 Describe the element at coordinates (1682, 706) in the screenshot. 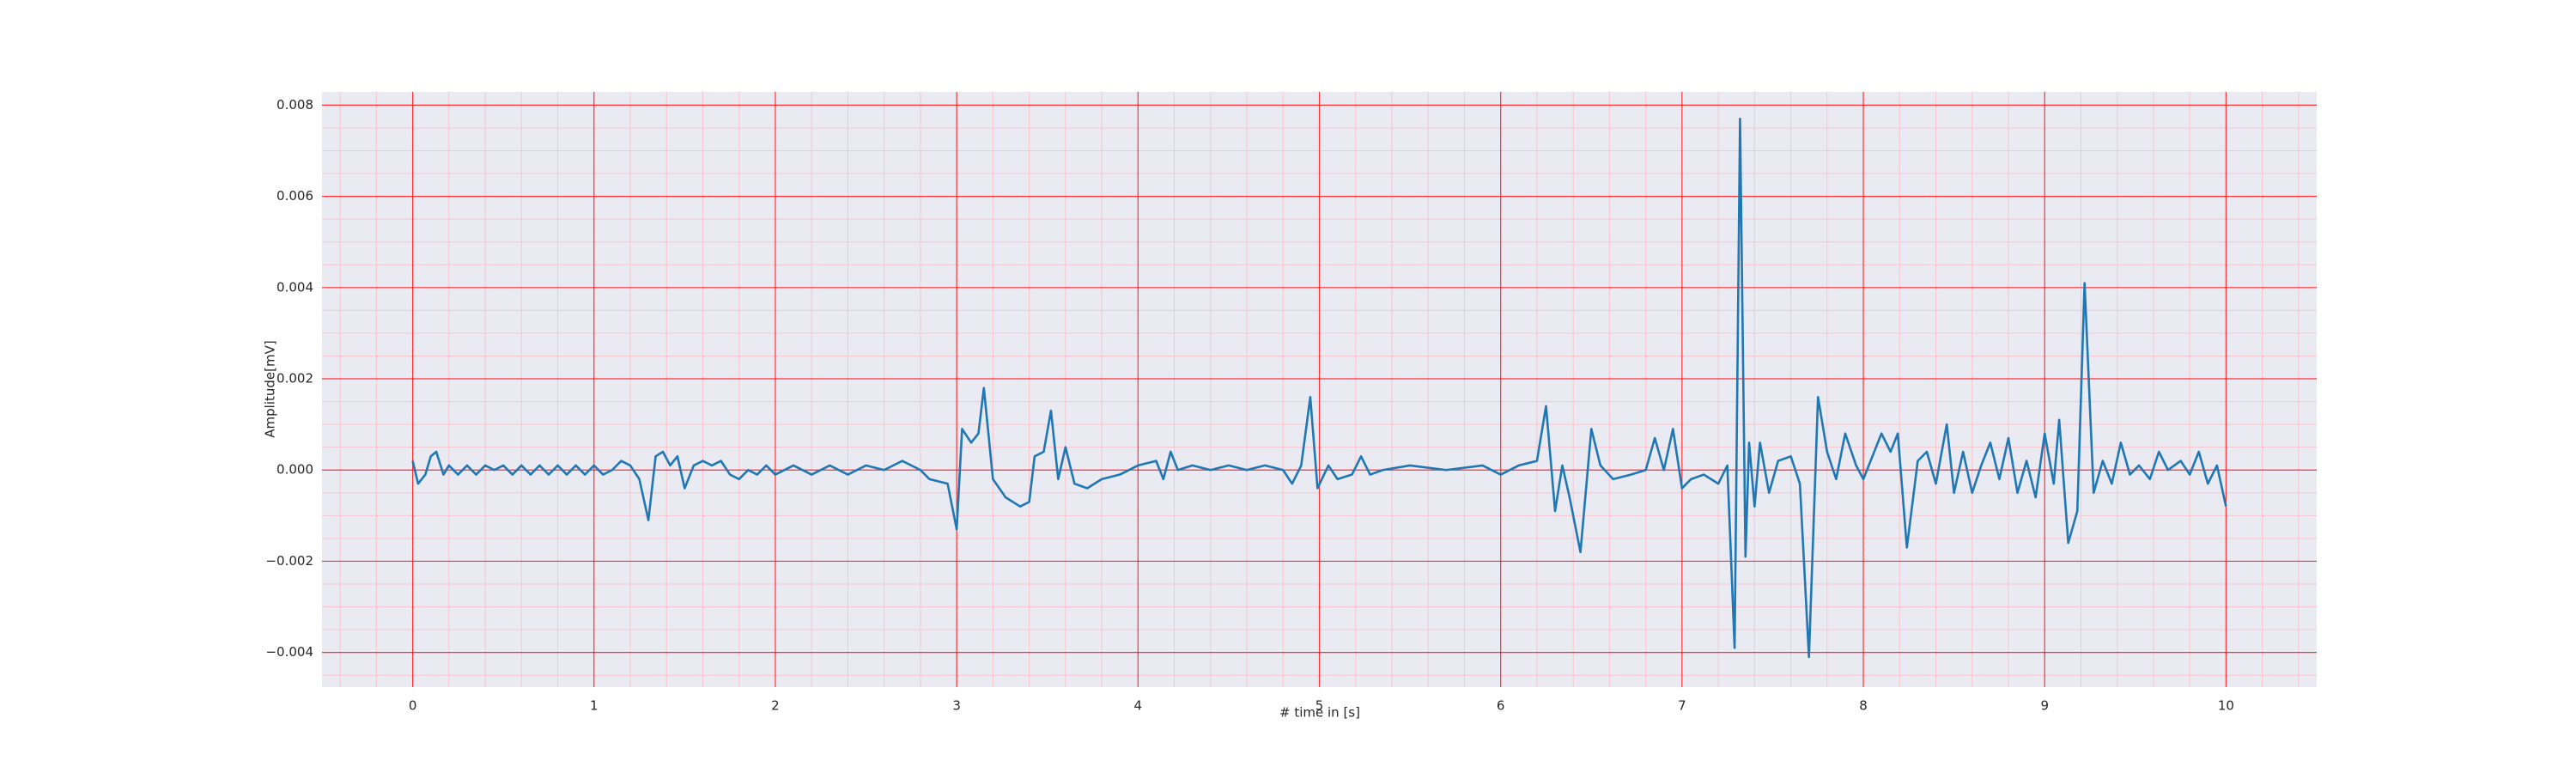

I see `x-tick-label: 7` at that location.